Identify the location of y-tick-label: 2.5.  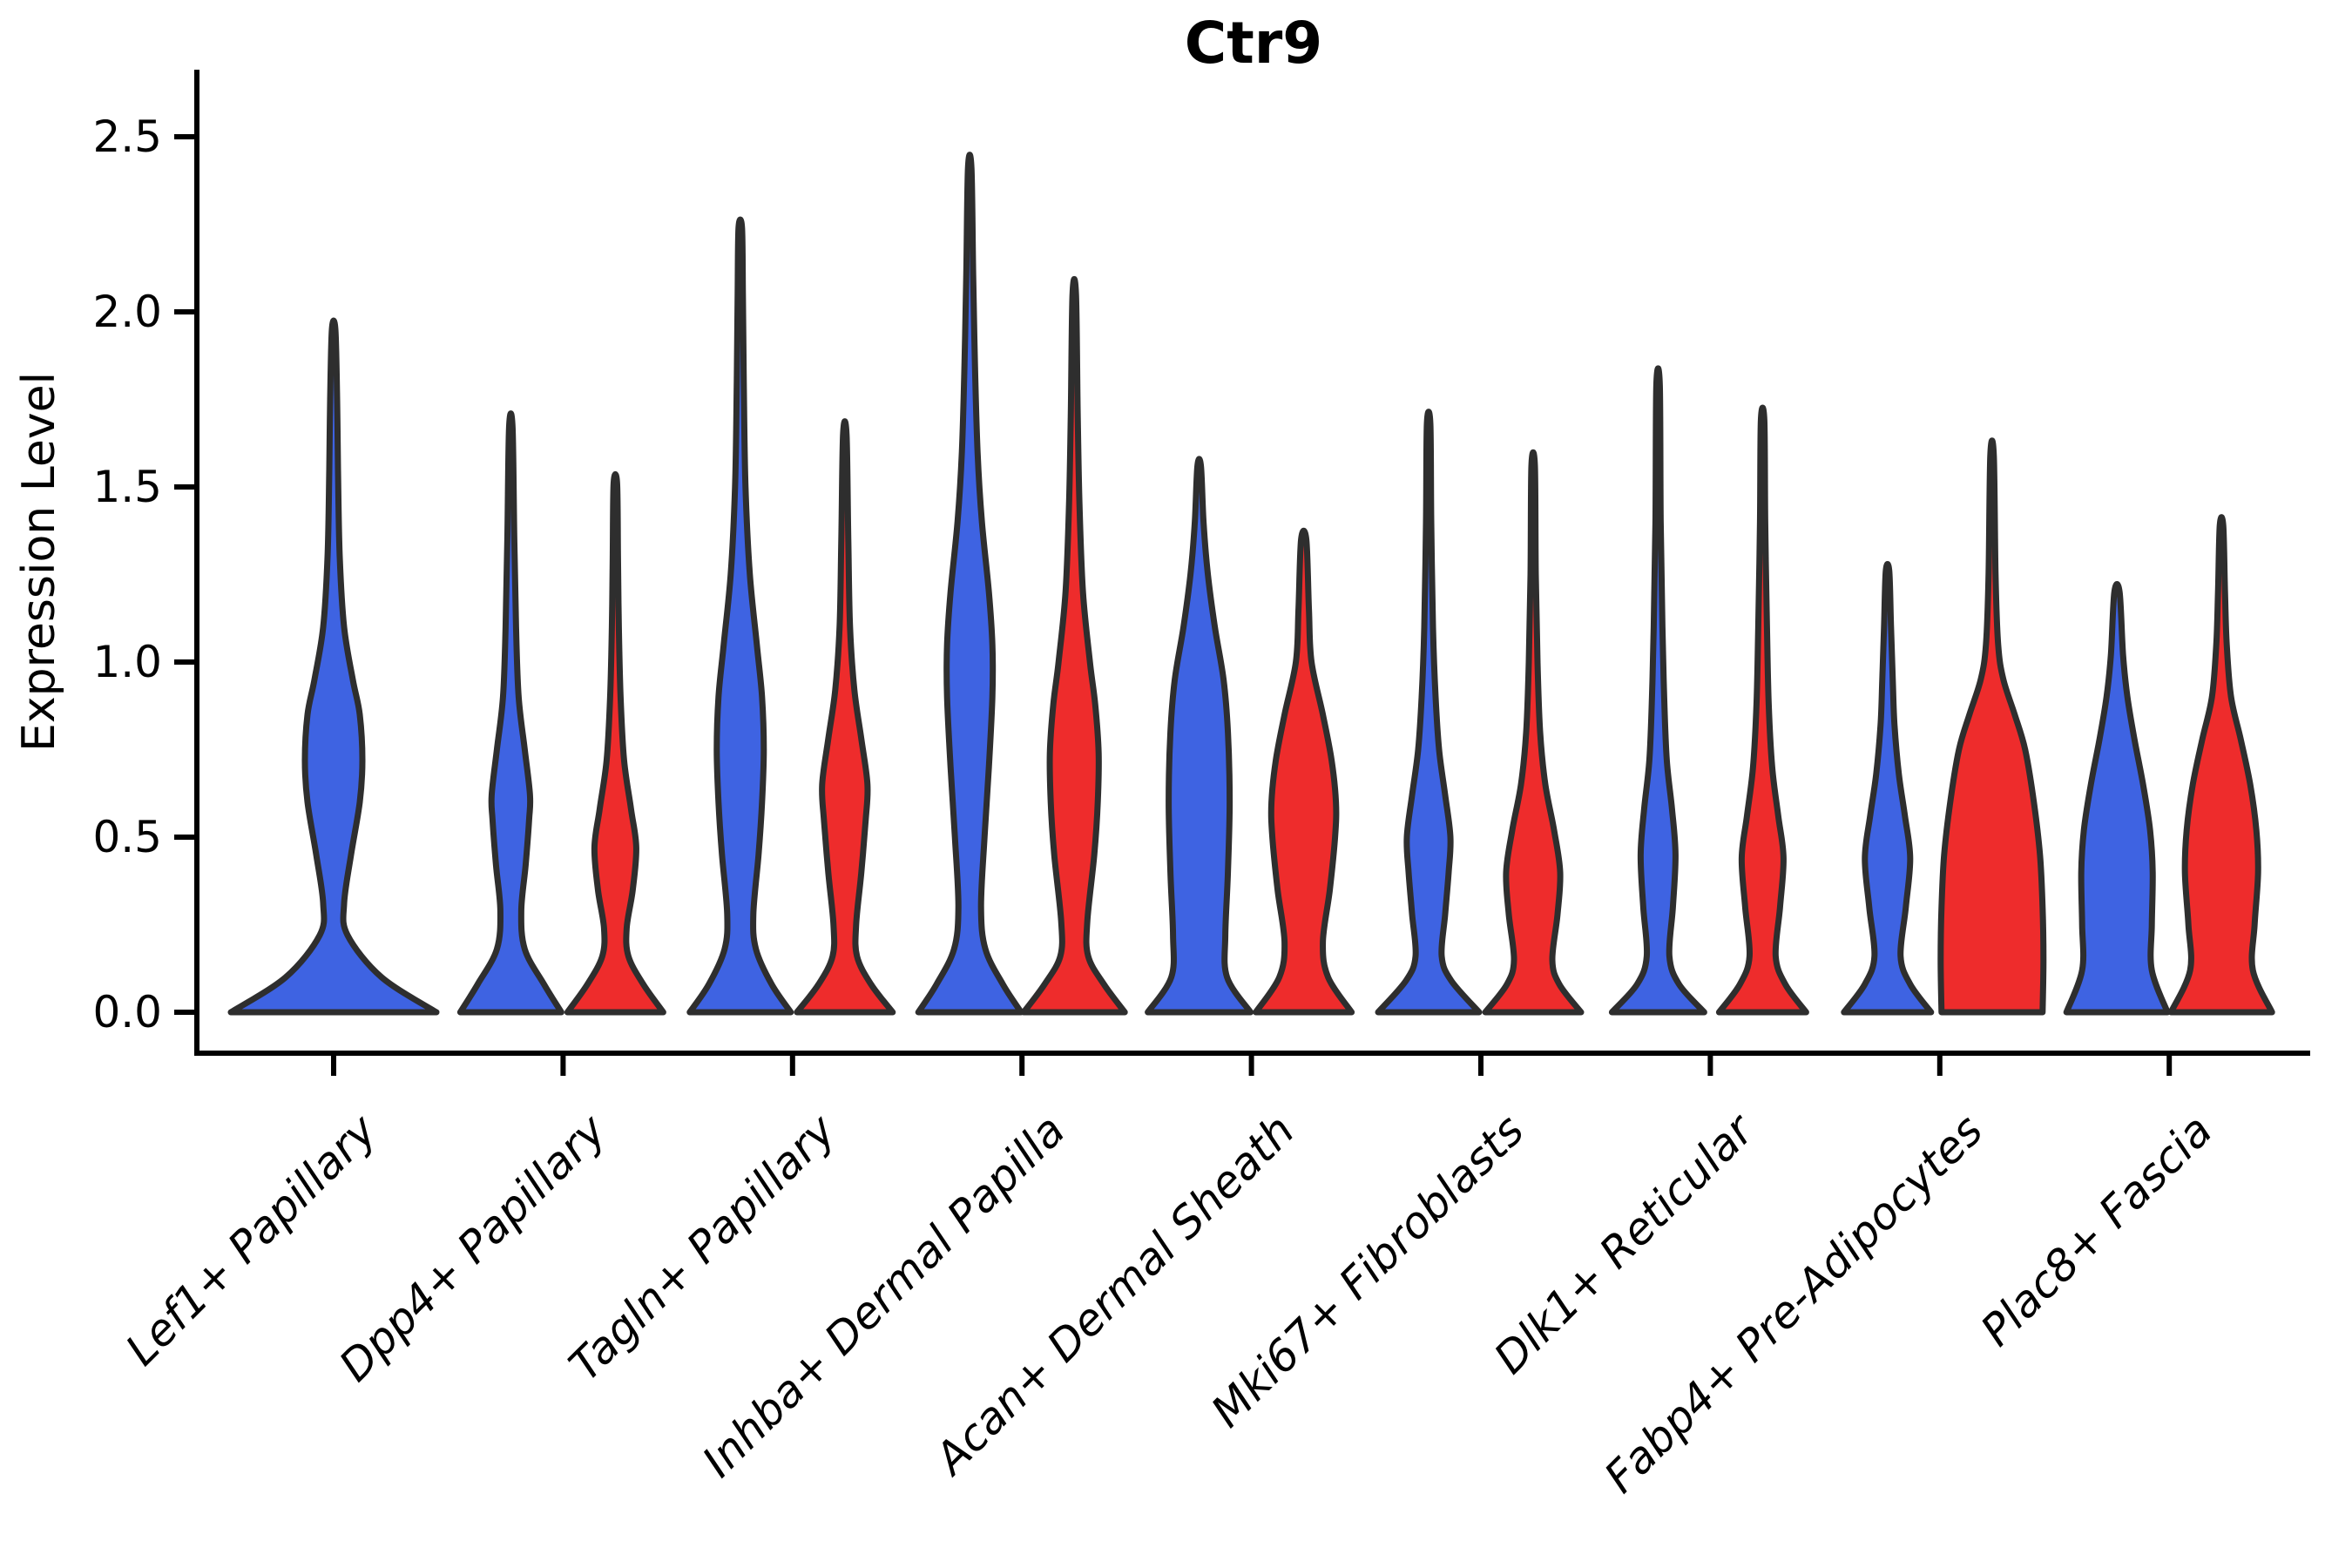
(127, 137).